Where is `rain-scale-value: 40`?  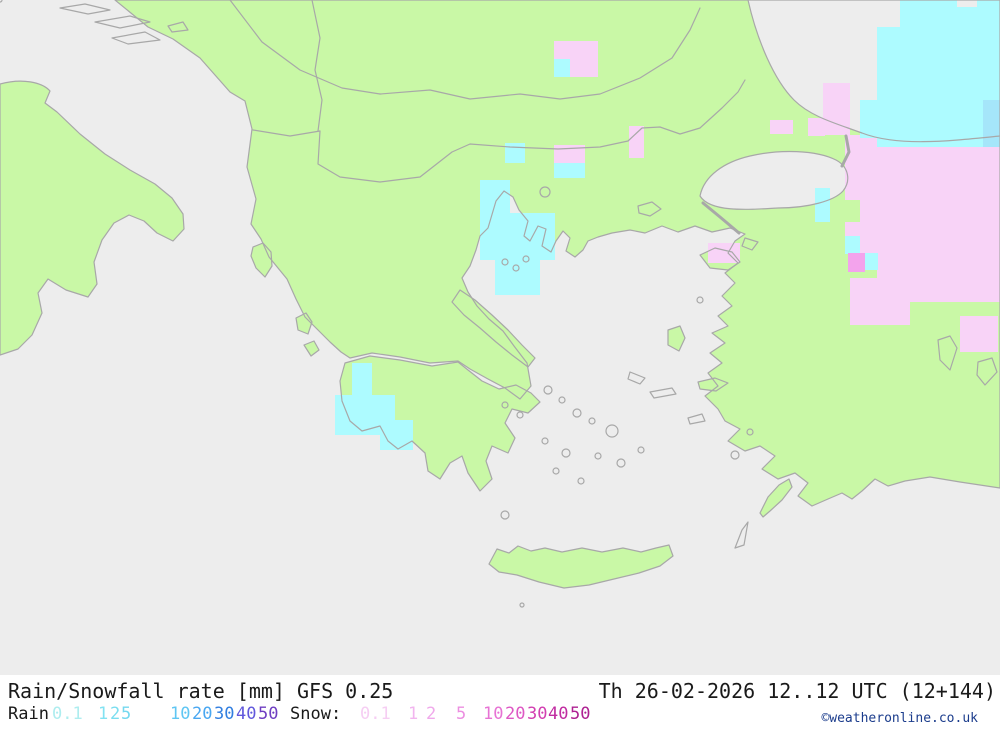 rain-scale-value: 40 is located at coordinates (246, 714).